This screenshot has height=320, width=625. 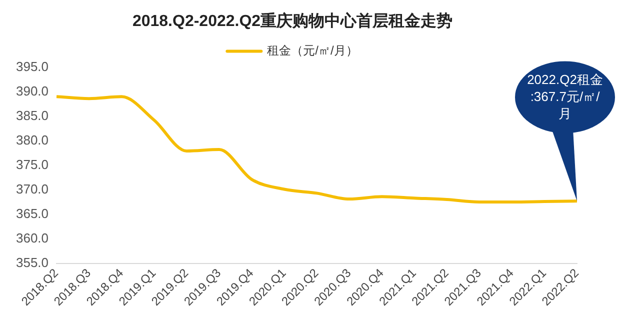 I want to click on y-tick-label: 380.0, so click(x=32, y=140).